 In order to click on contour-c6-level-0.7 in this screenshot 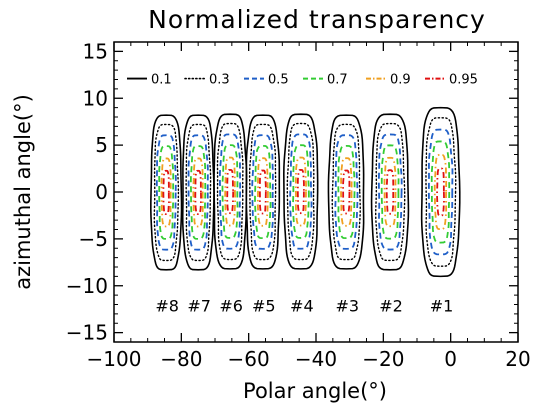, I will do `click(230, 191)`.